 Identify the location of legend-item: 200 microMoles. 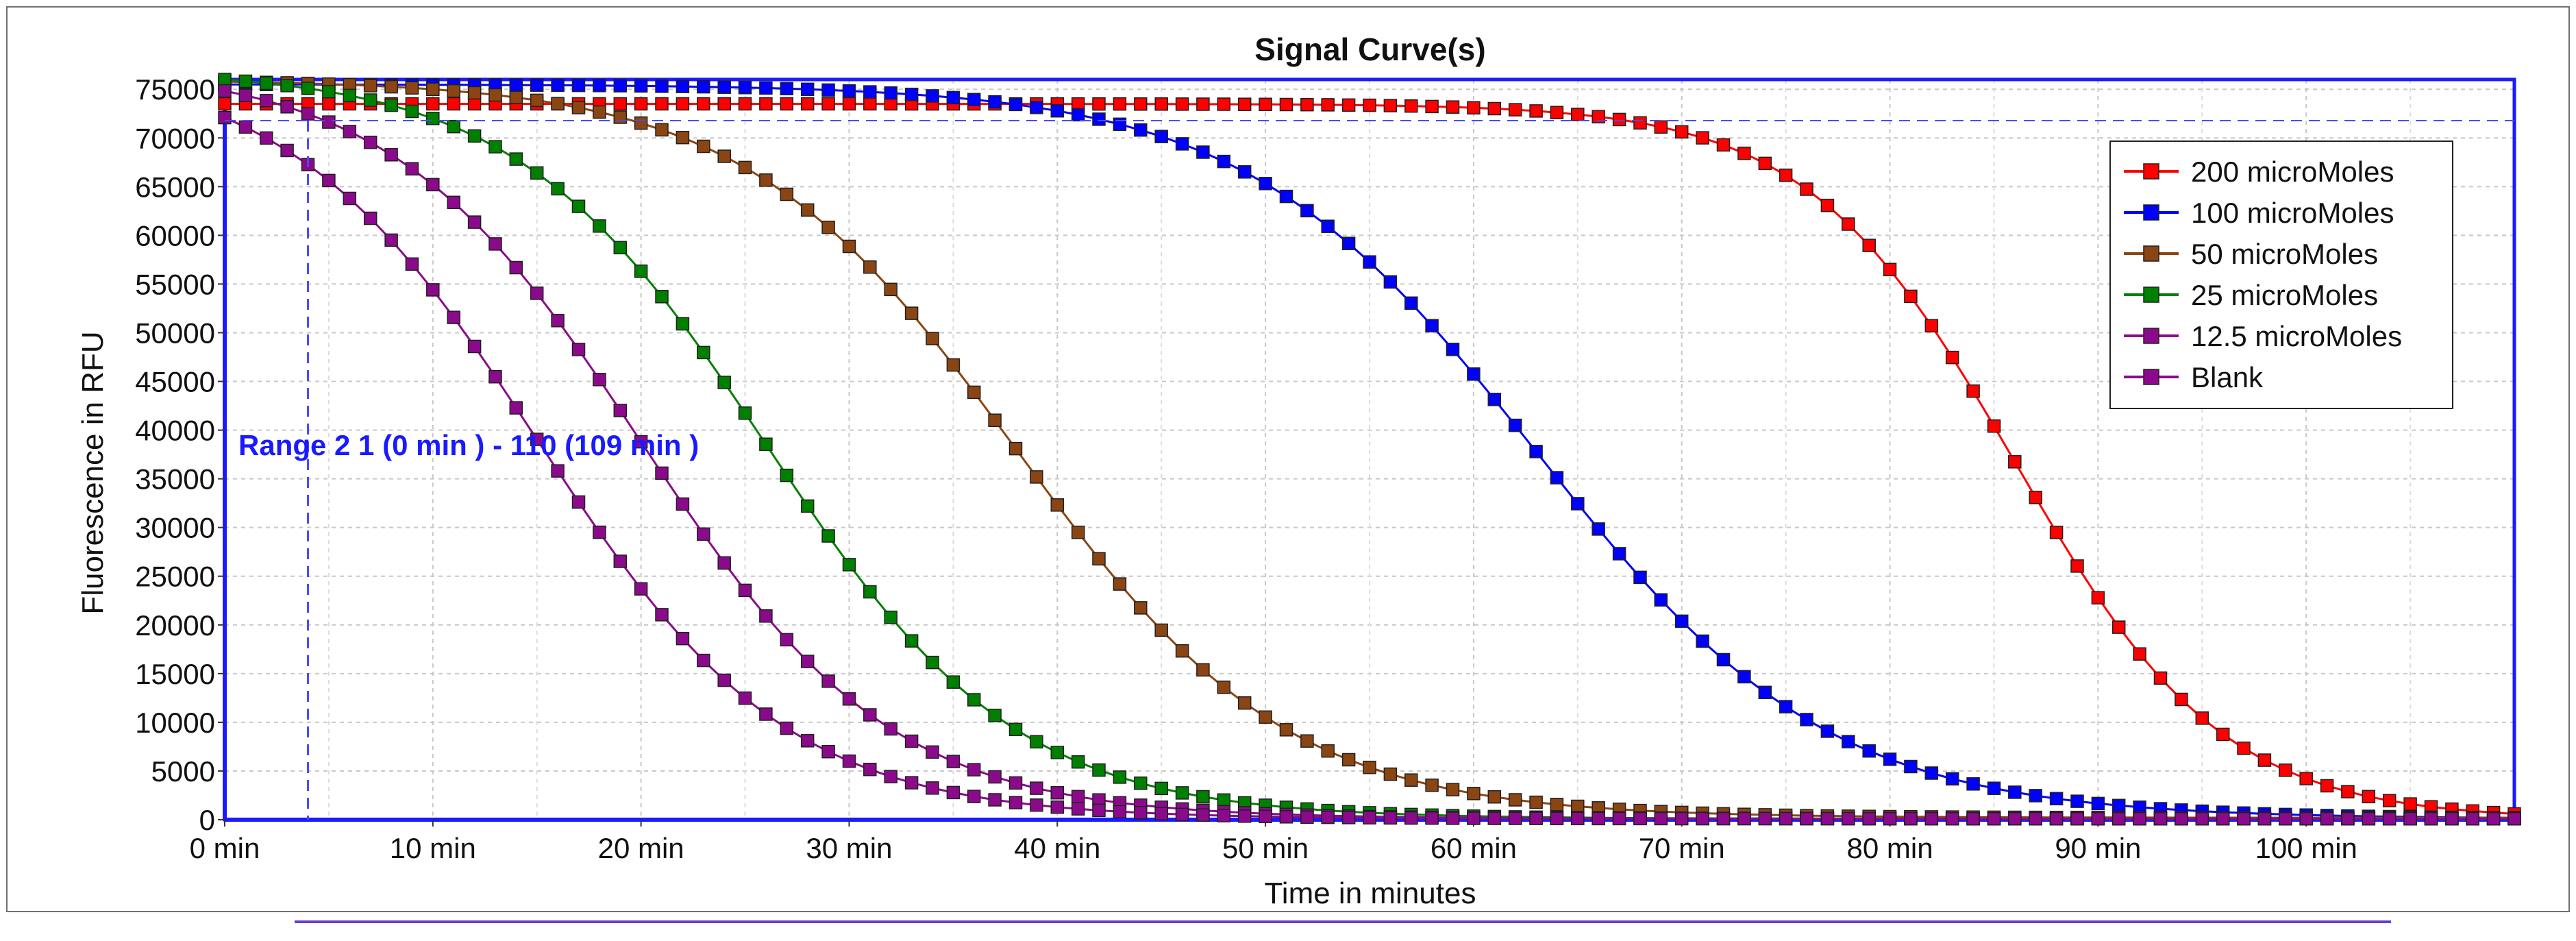
(2259, 172).